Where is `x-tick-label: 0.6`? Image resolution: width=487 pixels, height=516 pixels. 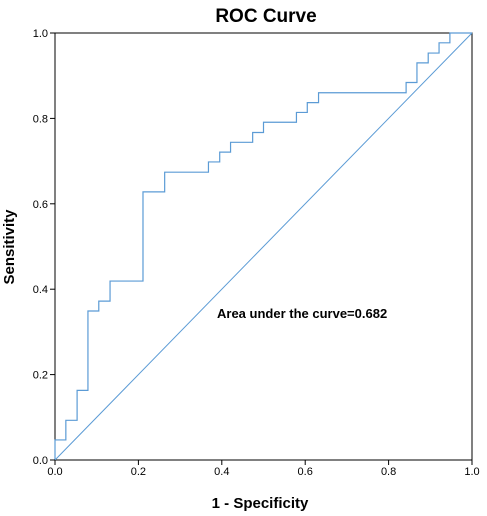
x-tick-label: 0.6 is located at coordinates (305, 472).